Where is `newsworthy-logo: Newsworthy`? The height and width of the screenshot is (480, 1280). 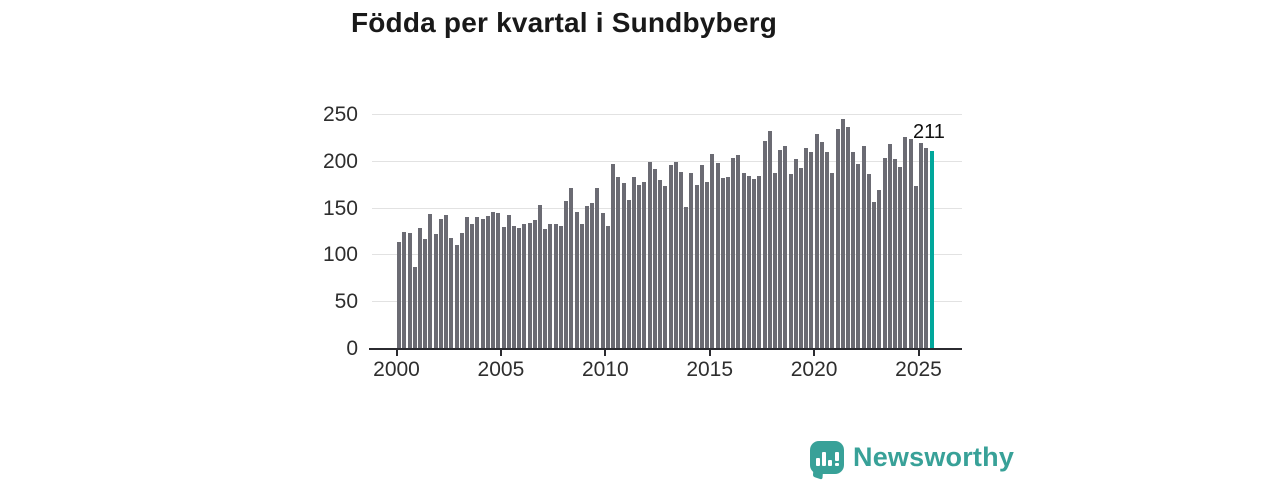
newsworthy-logo: Newsworthy is located at coordinates (912, 460).